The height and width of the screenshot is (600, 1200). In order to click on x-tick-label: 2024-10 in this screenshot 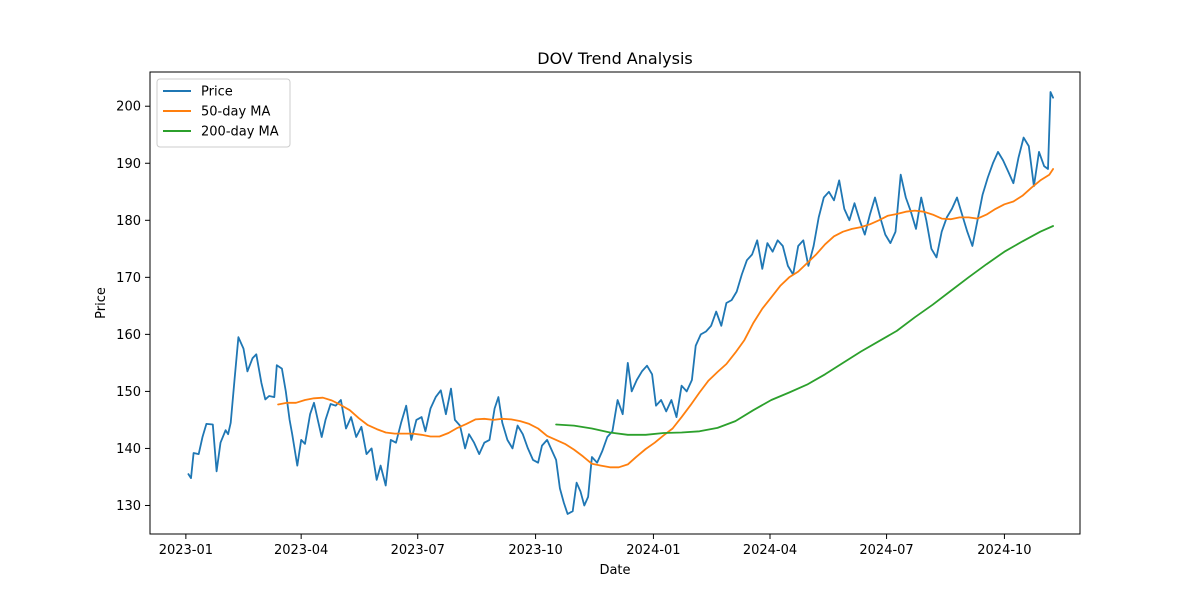, I will do `click(1004, 550)`.